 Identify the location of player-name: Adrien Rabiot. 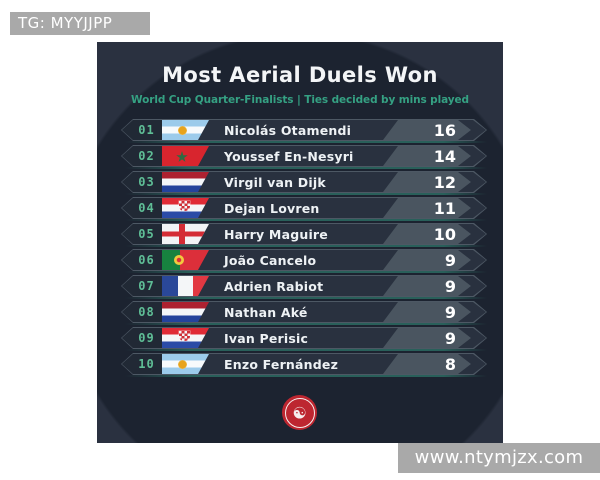
(274, 286).